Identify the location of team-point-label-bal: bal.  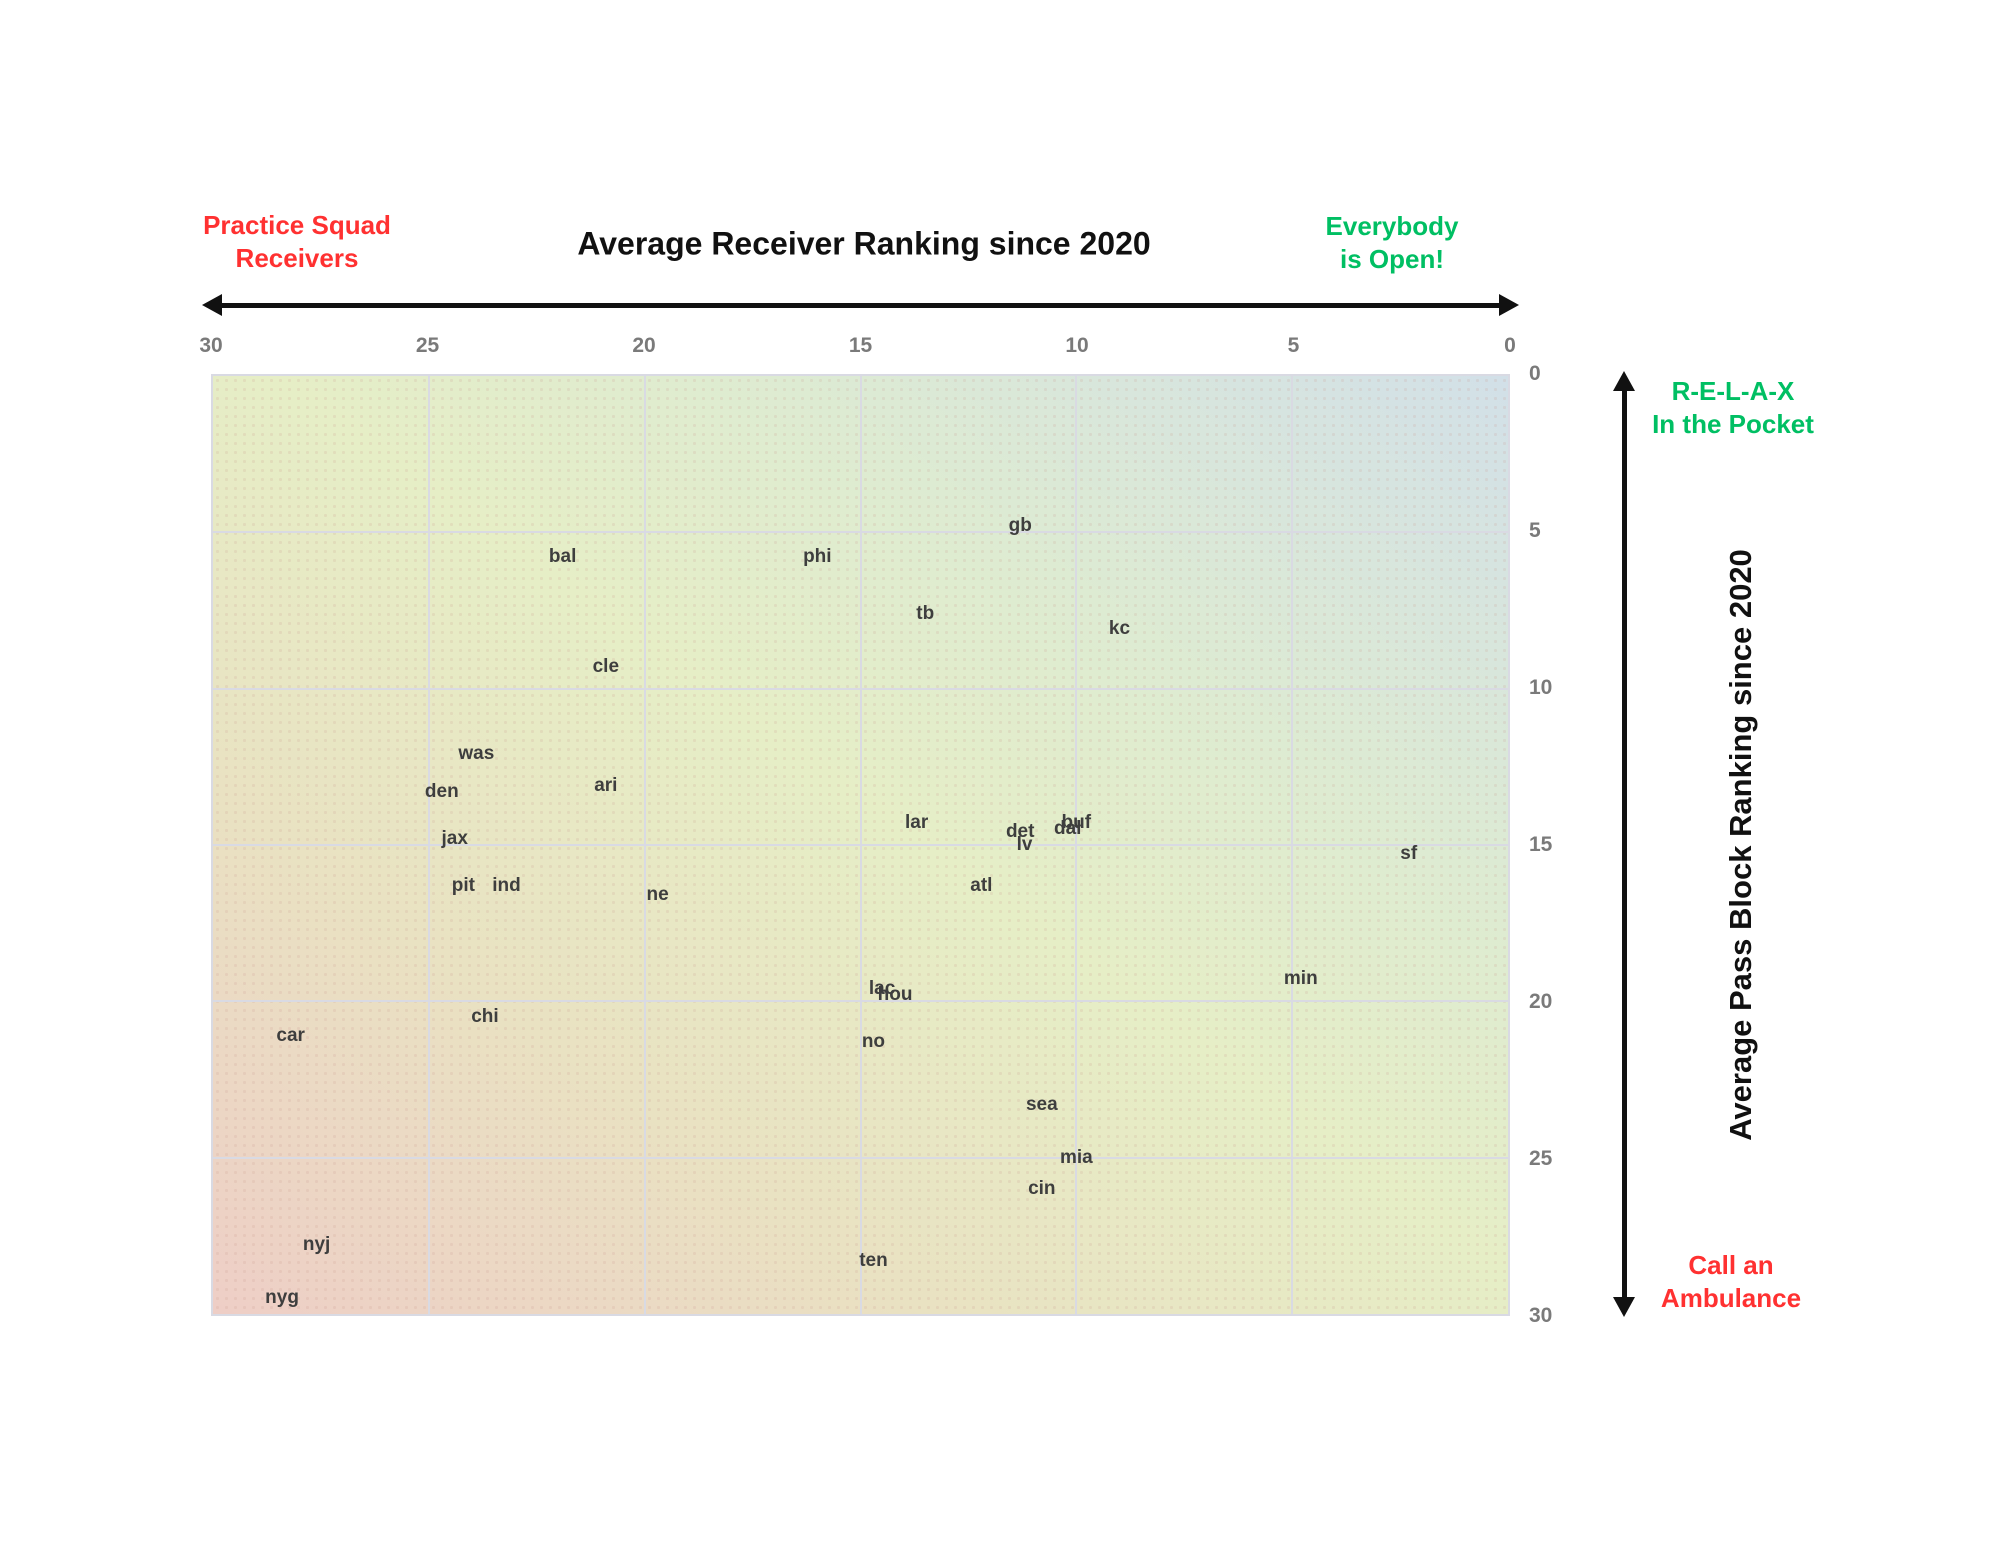
(562, 557).